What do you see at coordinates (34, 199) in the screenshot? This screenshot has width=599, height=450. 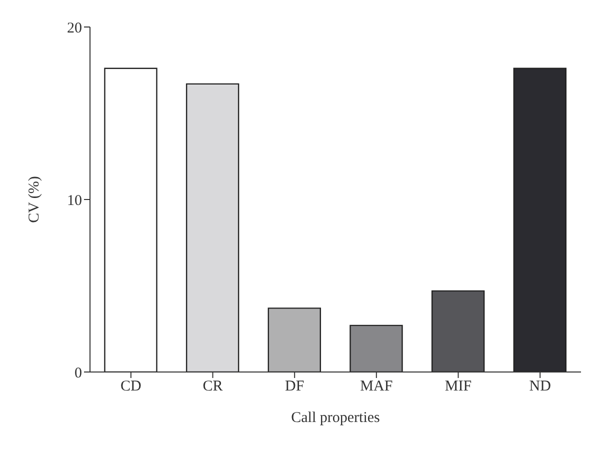 I see `y-axis-title: CV (%)` at bounding box center [34, 199].